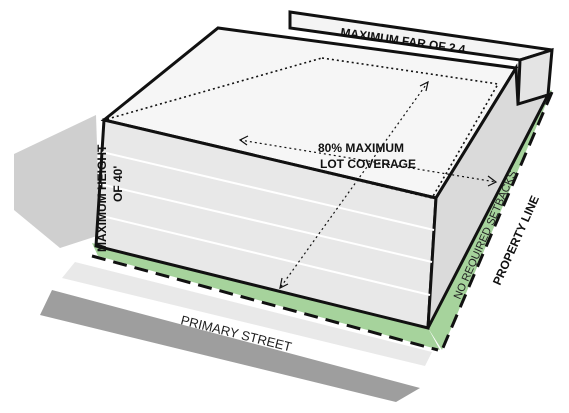 This screenshot has width=569, height=413. I want to click on arrow-depth, so click(354, 185).